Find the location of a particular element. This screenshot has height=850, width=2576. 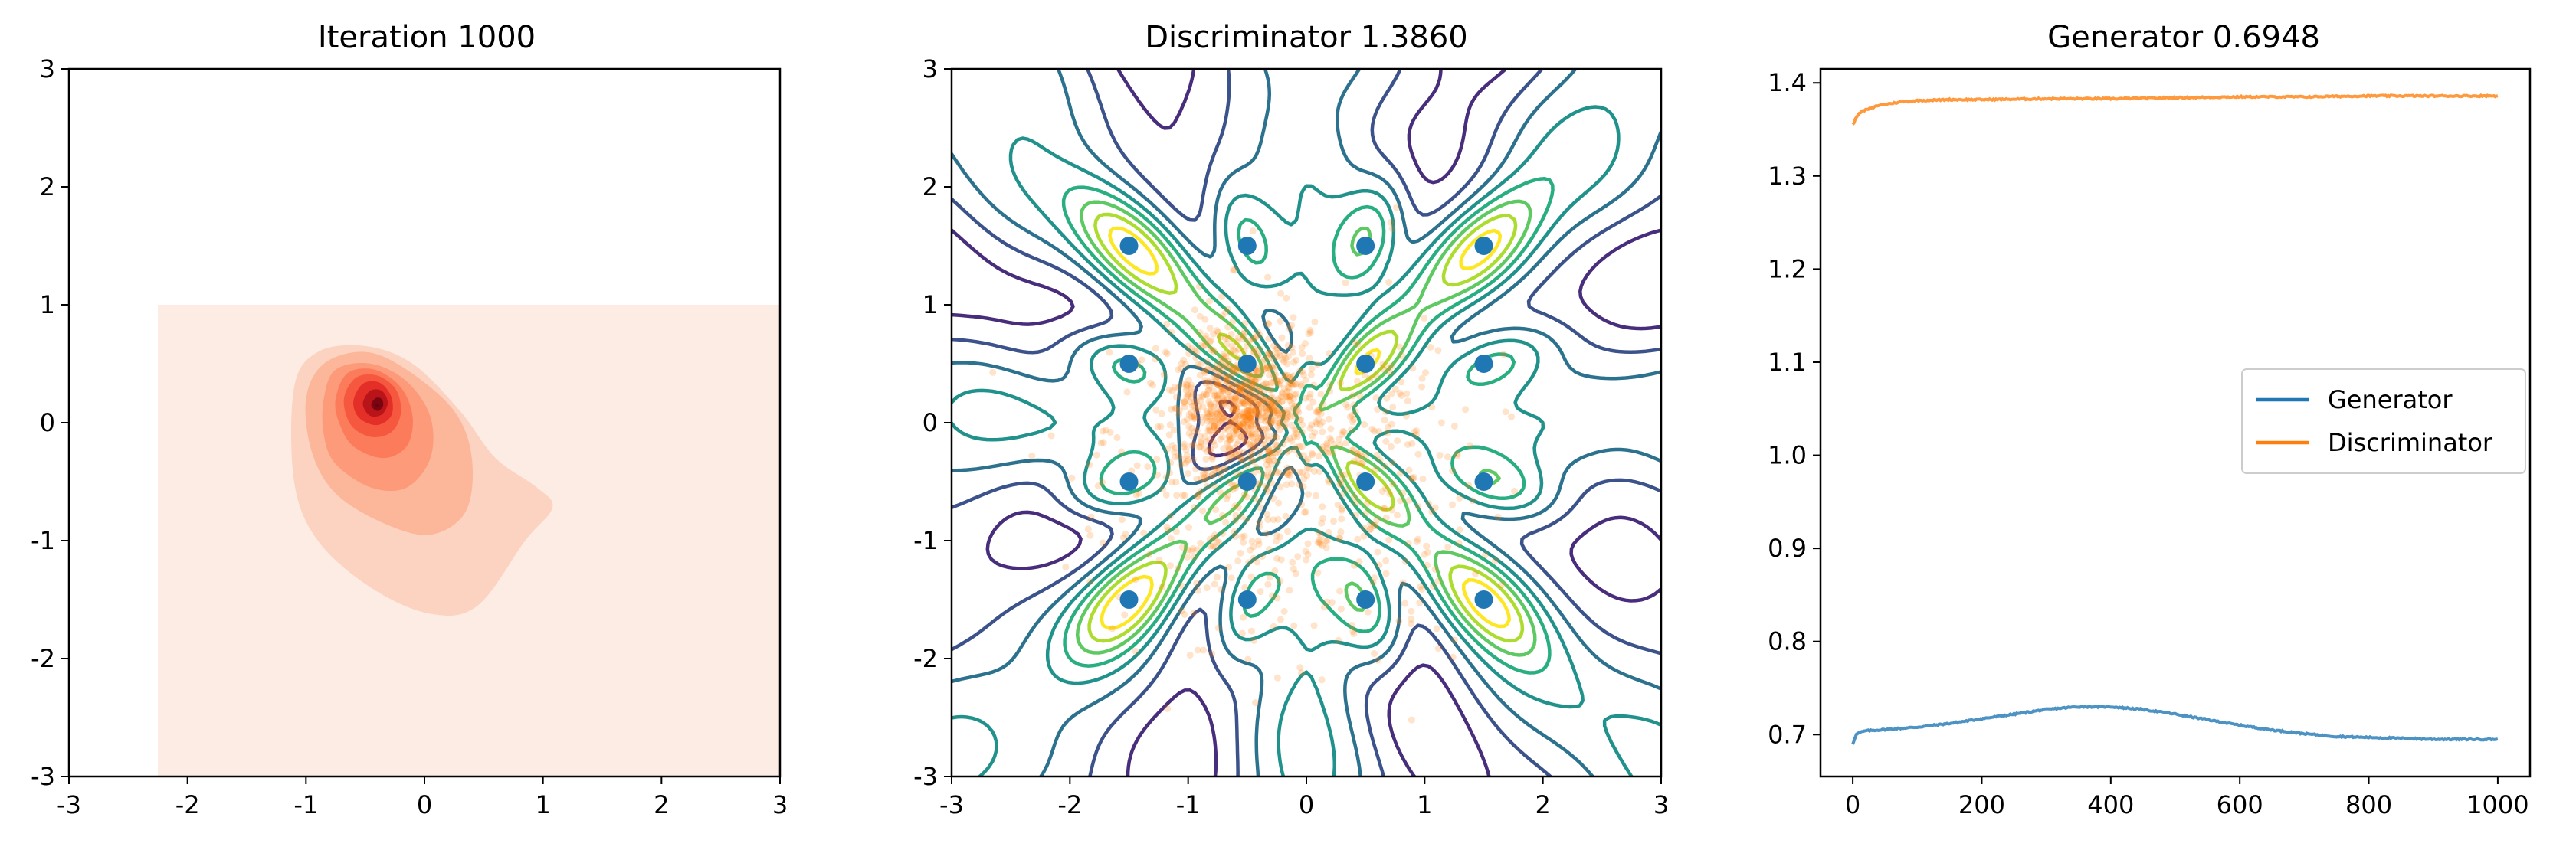

legend-label: Generator is located at coordinates (2390, 399).